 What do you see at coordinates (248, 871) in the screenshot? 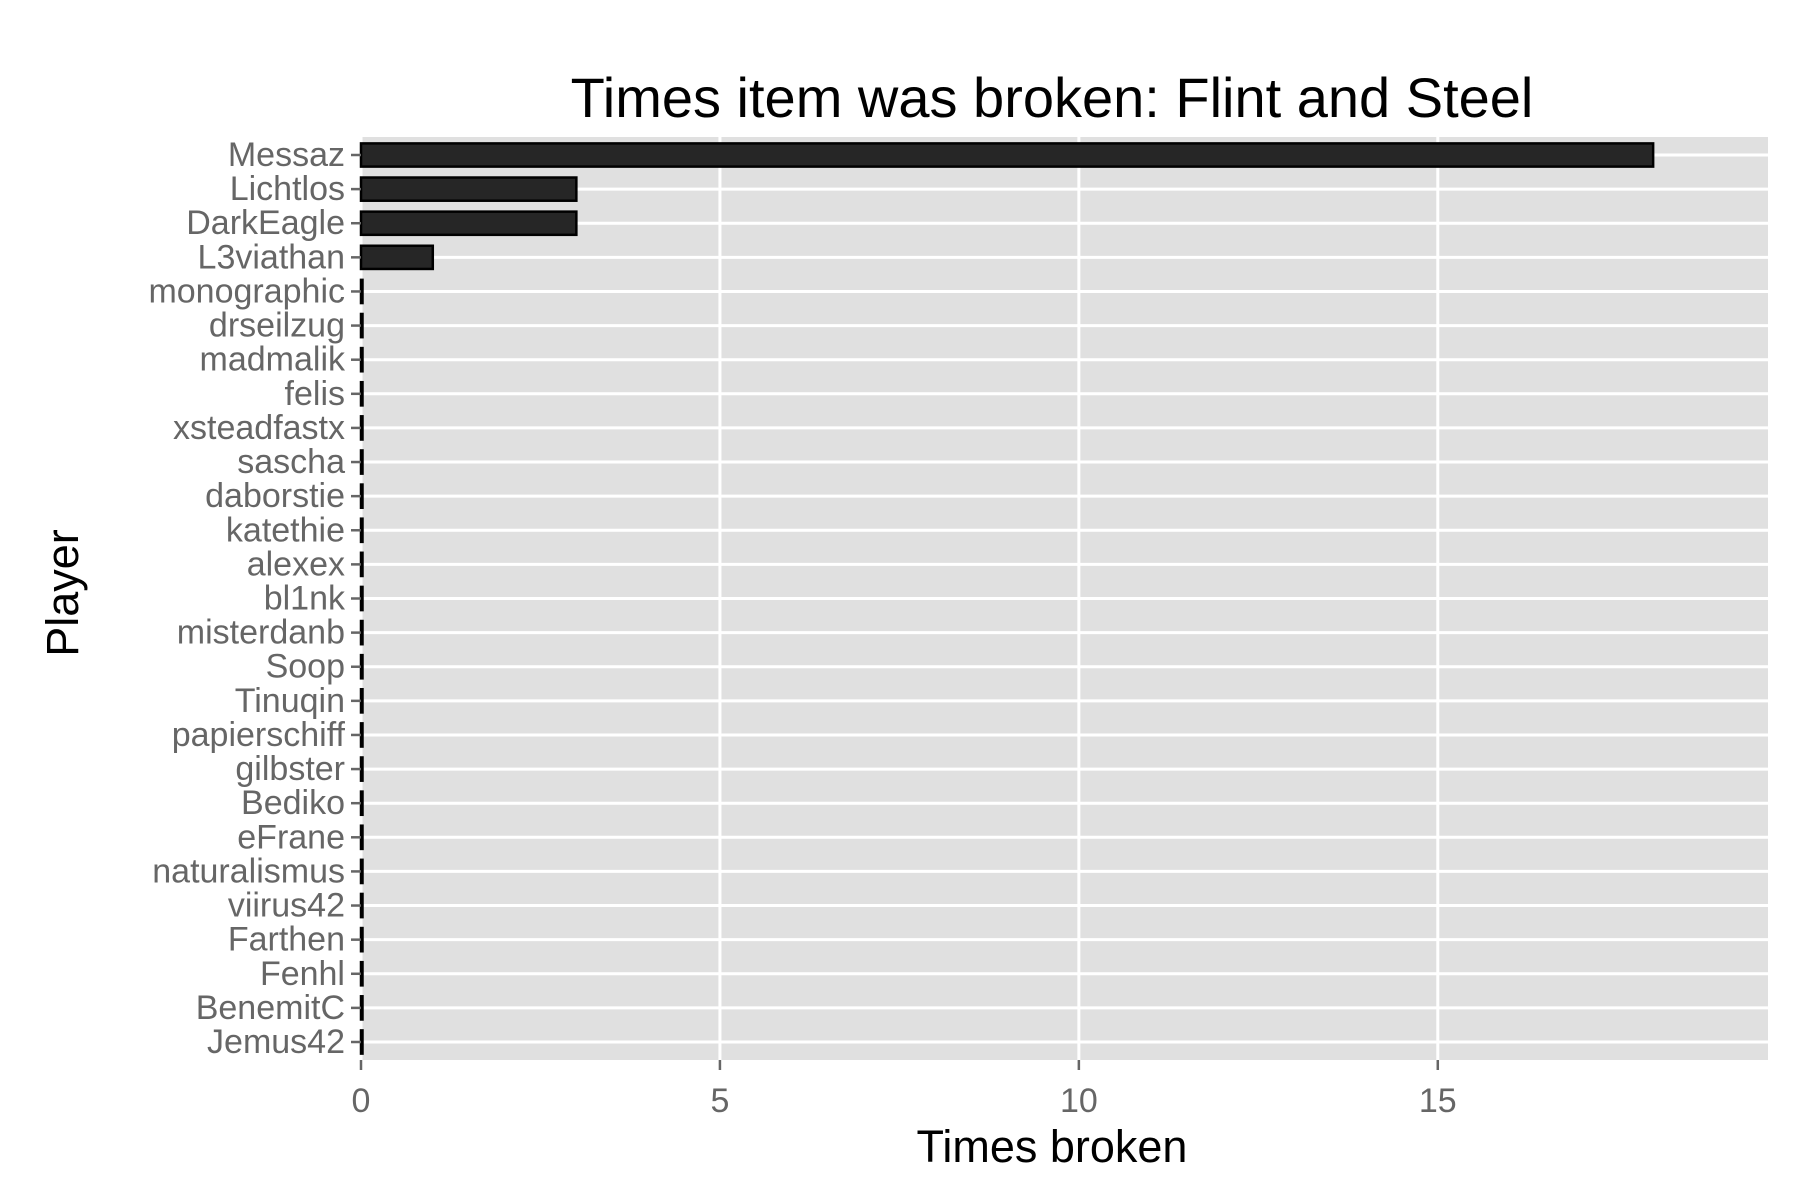
I see `y-tick-label: naturalismus` at bounding box center [248, 871].